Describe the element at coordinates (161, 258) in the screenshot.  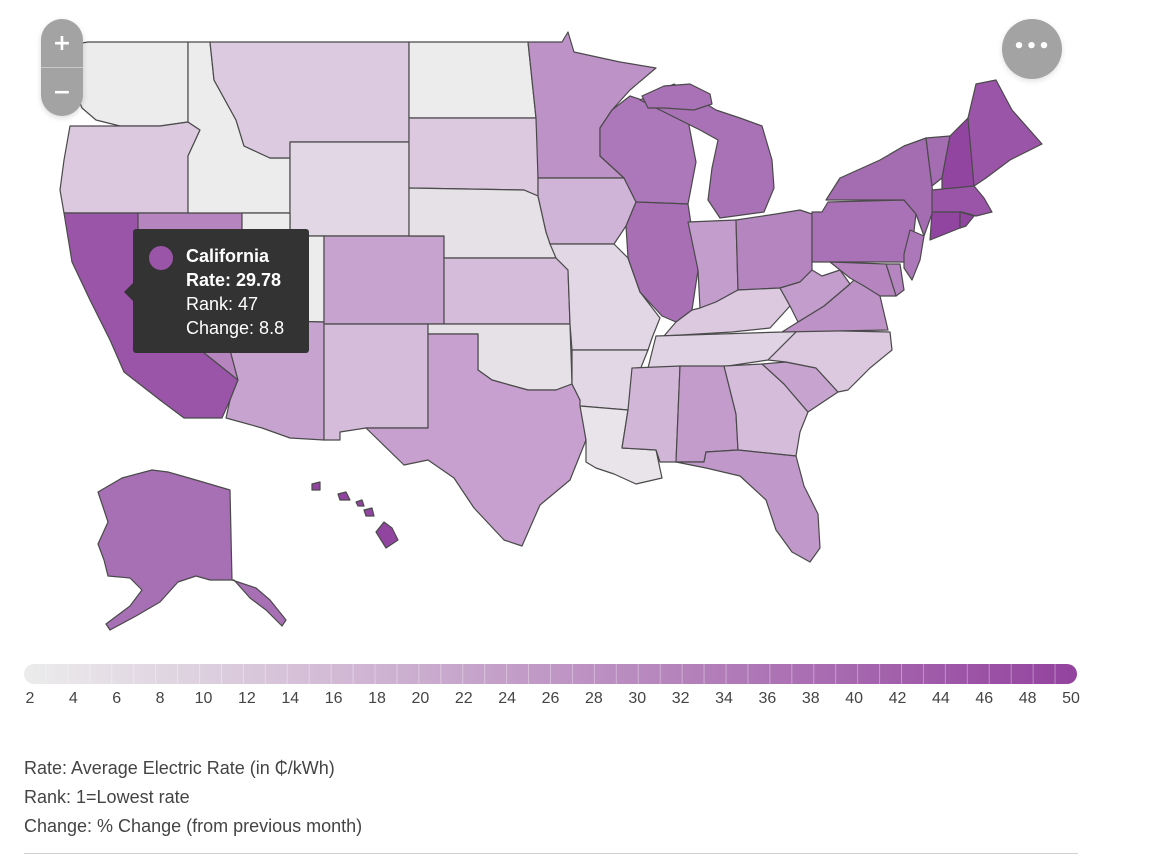
I see `tooltip-color-dot` at that location.